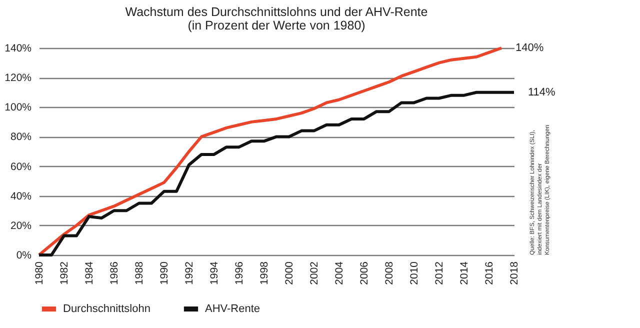 The height and width of the screenshot is (328, 640). What do you see at coordinates (40, 273) in the screenshot?
I see `x-tick-label: 1980` at bounding box center [40, 273].